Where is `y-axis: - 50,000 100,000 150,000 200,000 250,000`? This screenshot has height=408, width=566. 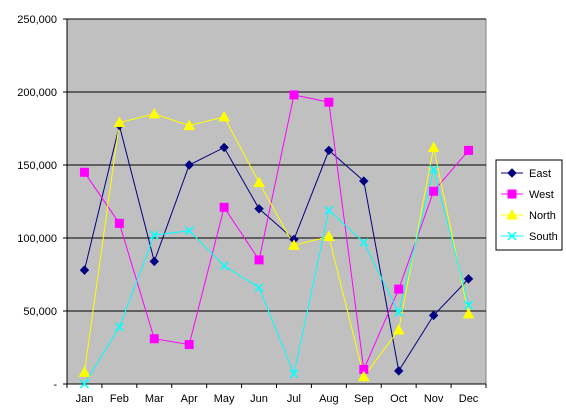 y-axis: - 50,000 100,000 150,000 200,000 250,000 is located at coordinates (42, 202).